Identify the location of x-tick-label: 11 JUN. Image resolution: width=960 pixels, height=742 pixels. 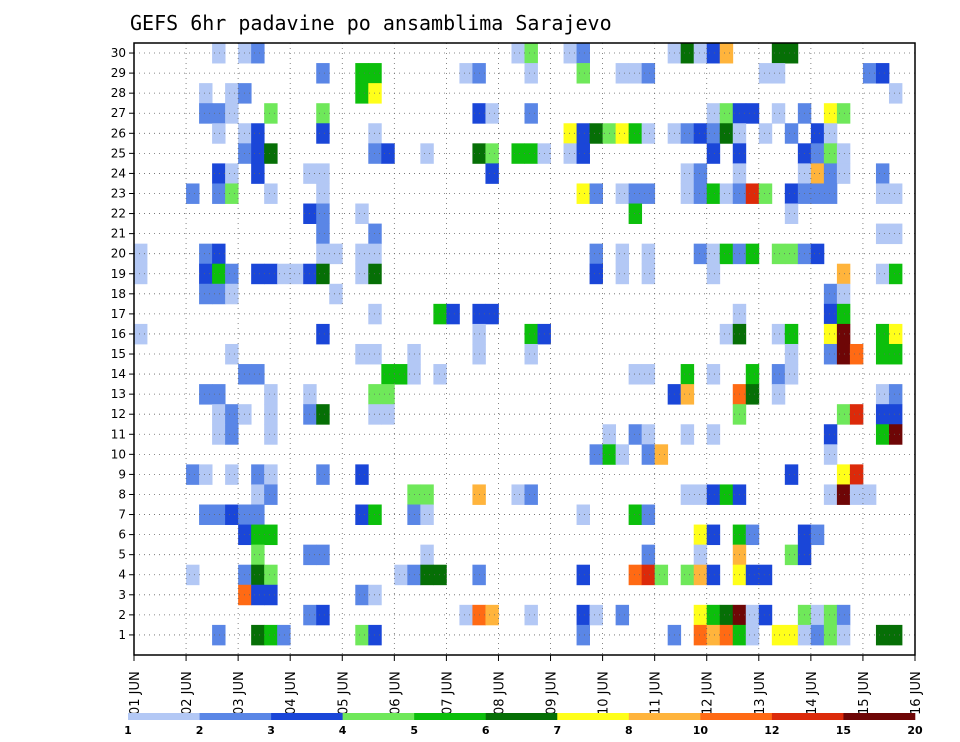
(656, 693).